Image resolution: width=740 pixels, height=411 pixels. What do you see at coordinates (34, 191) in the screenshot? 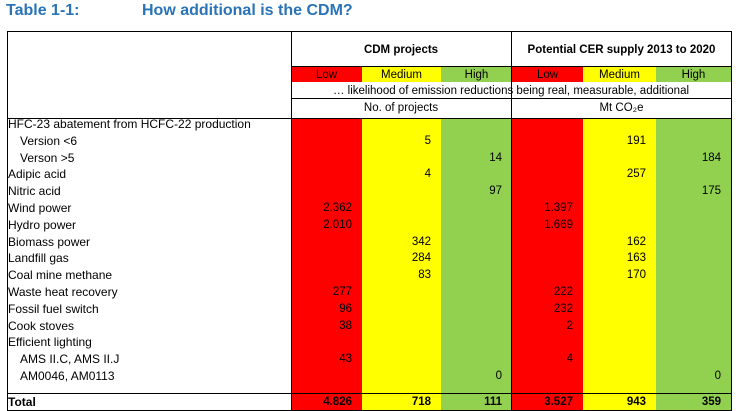
I see `row-label: Nitric acid` at bounding box center [34, 191].